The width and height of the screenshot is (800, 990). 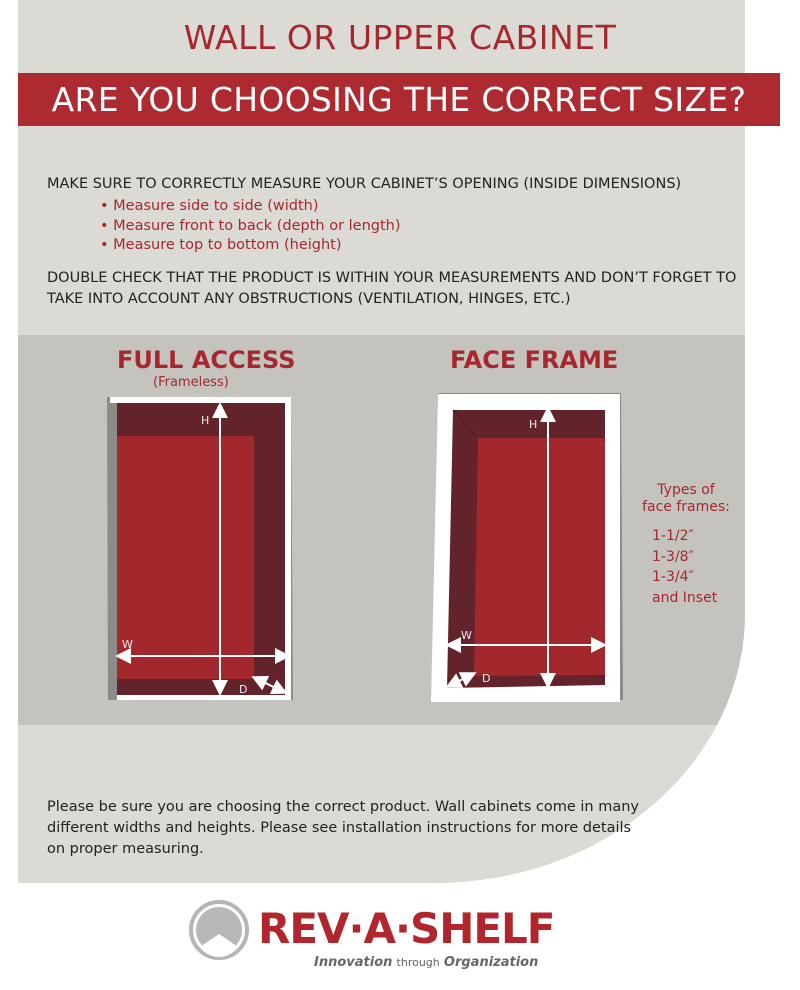 What do you see at coordinates (673, 577) in the screenshot?
I see `list-item: 1-3/4″` at bounding box center [673, 577].